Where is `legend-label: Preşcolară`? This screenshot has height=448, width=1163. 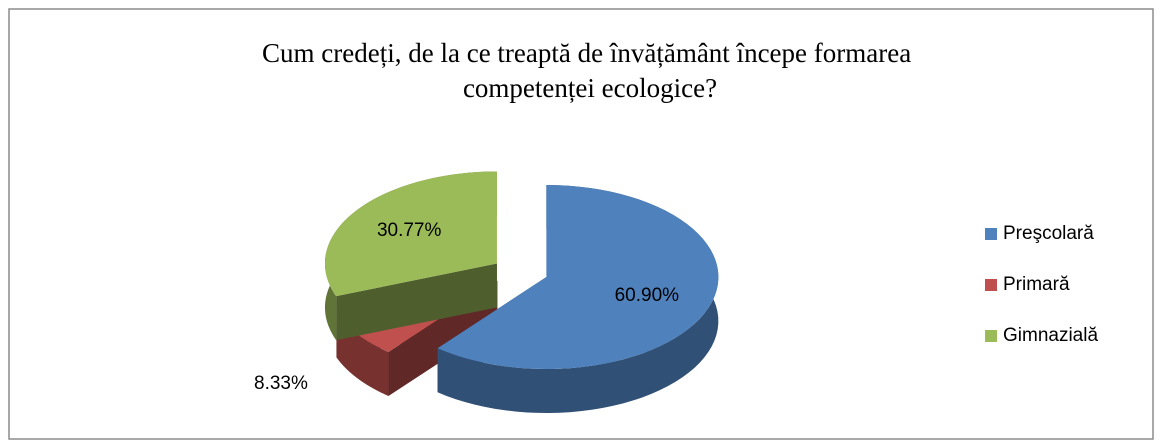
legend-label: Preşcolară is located at coordinates (1048, 233).